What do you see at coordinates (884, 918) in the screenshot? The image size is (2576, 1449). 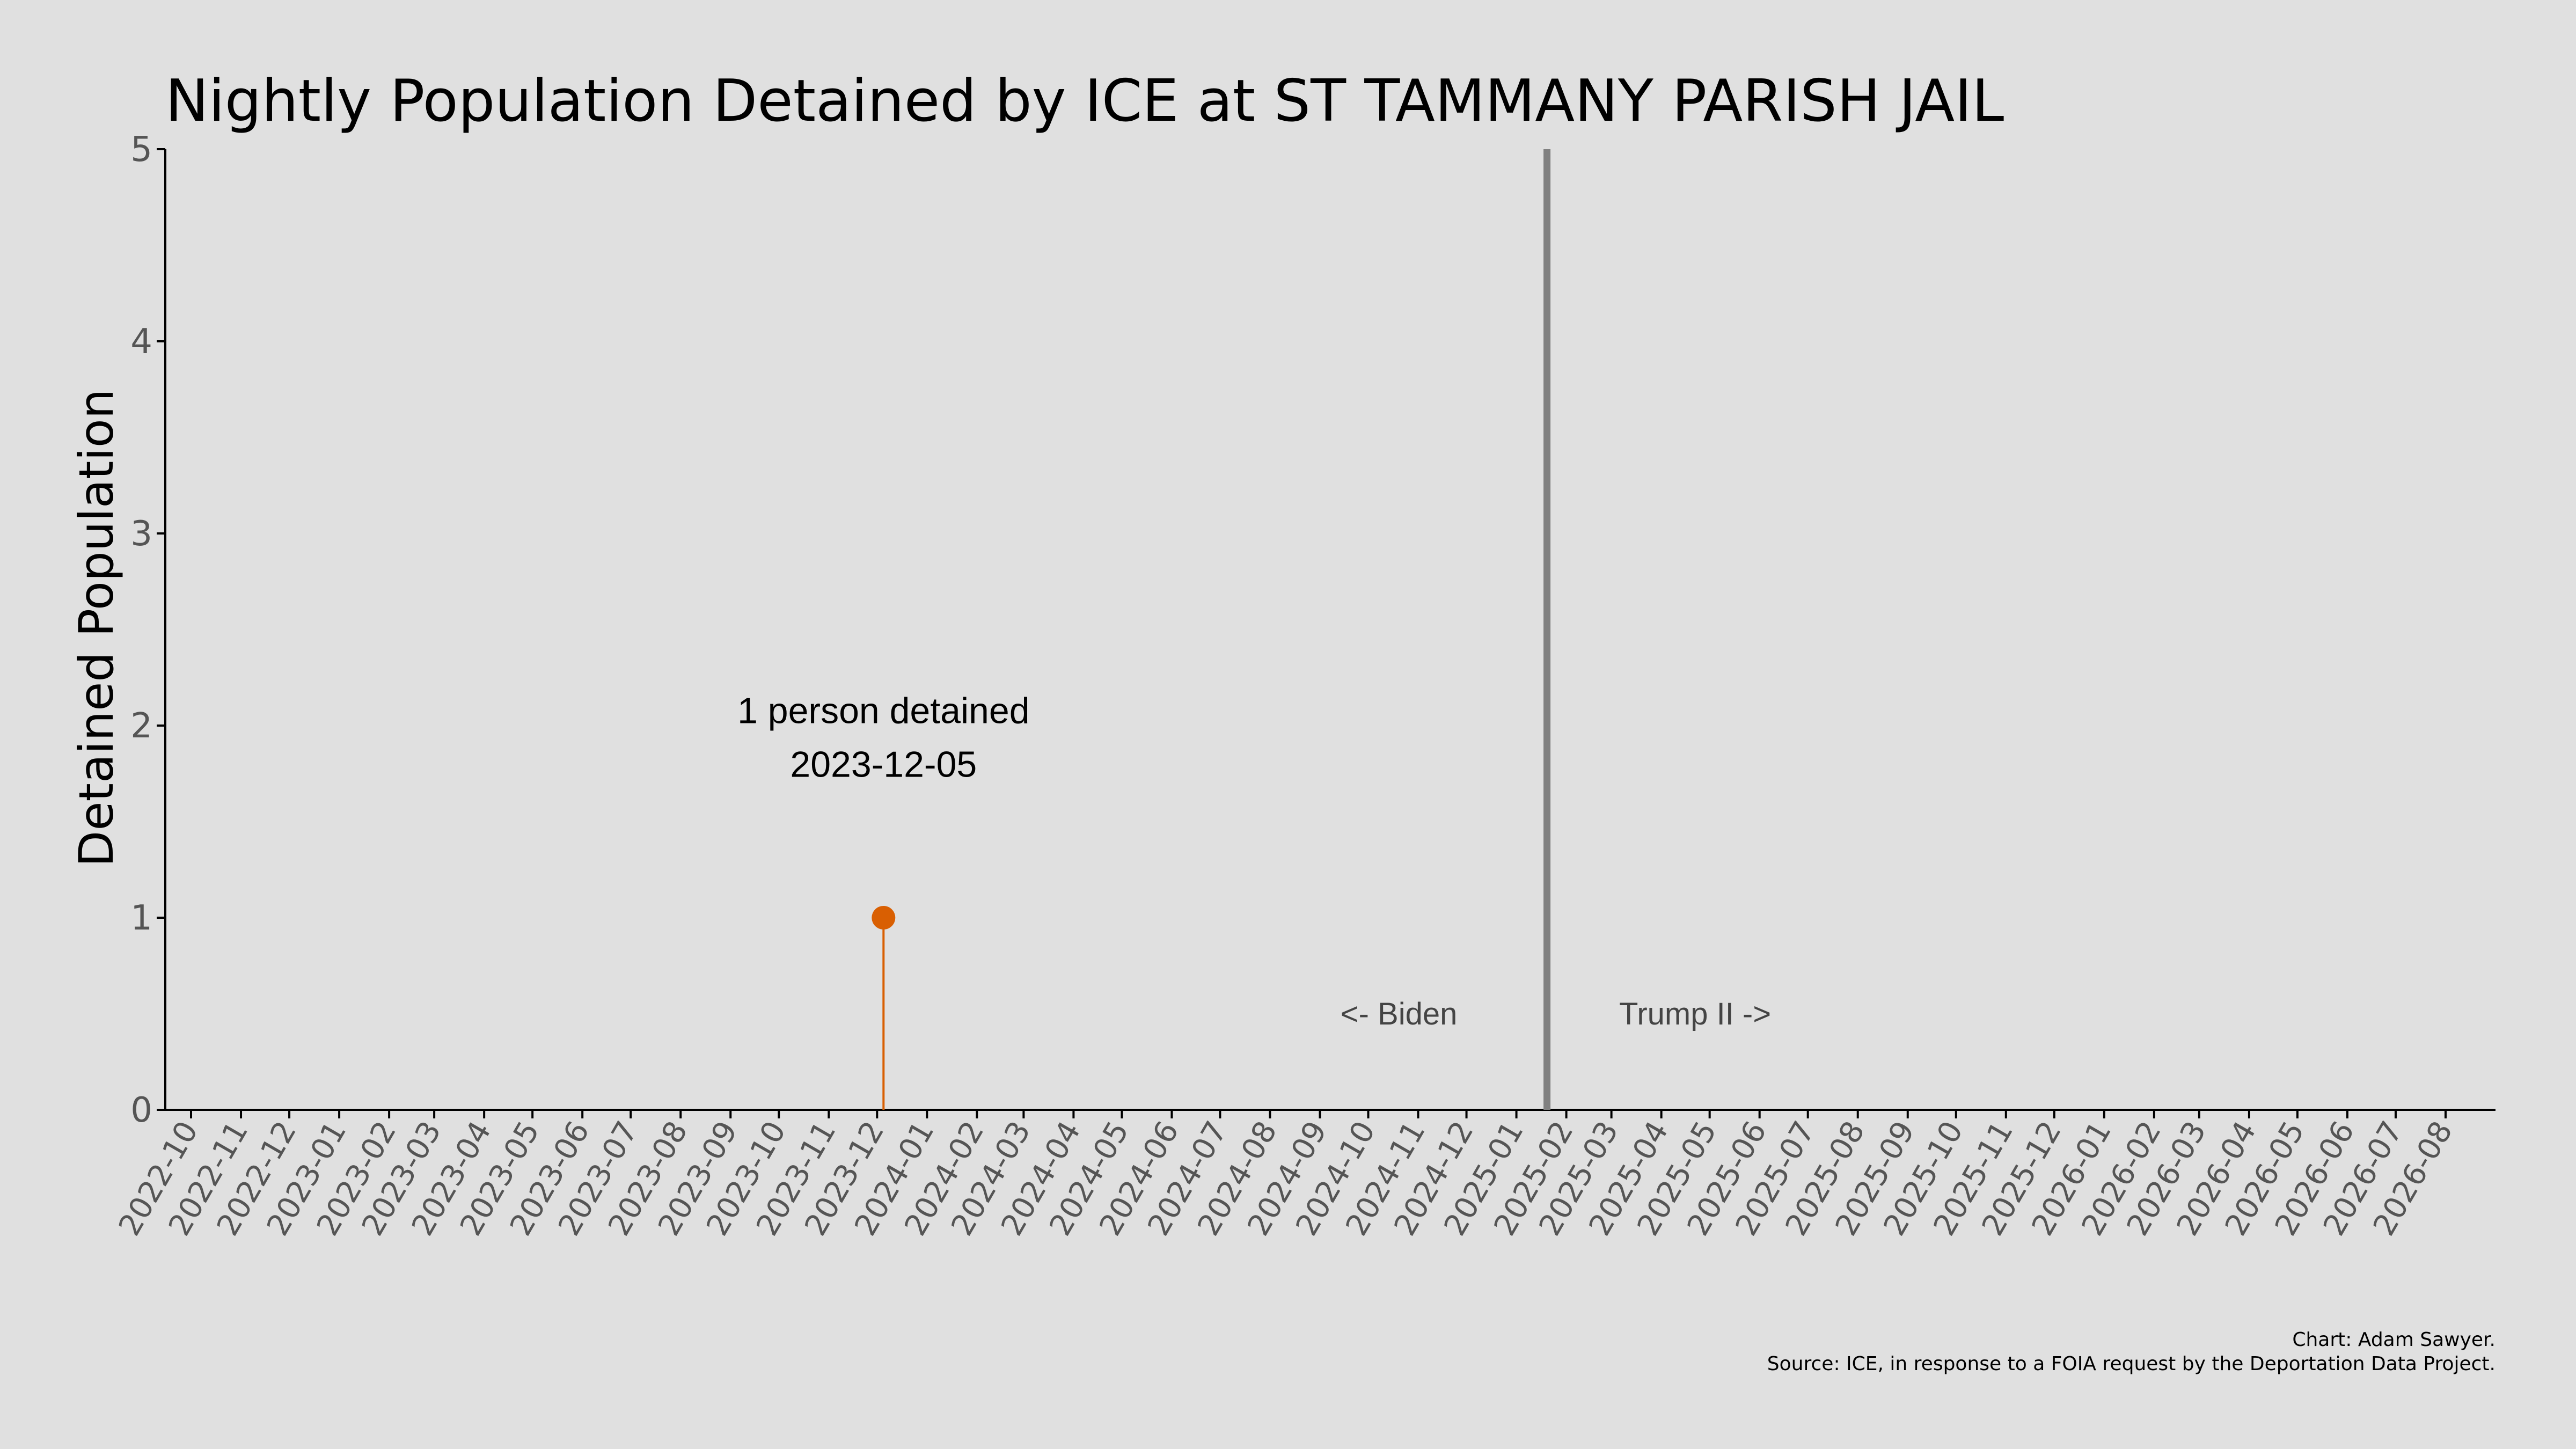 I see `data-point` at bounding box center [884, 918].